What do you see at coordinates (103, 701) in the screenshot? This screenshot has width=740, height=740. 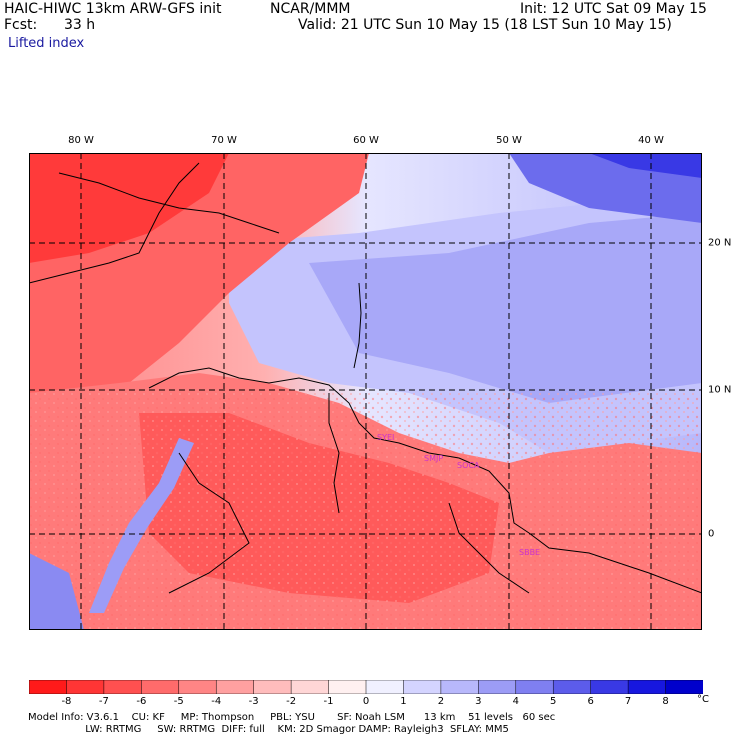 I see `color-bar-label: -7` at bounding box center [103, 701].